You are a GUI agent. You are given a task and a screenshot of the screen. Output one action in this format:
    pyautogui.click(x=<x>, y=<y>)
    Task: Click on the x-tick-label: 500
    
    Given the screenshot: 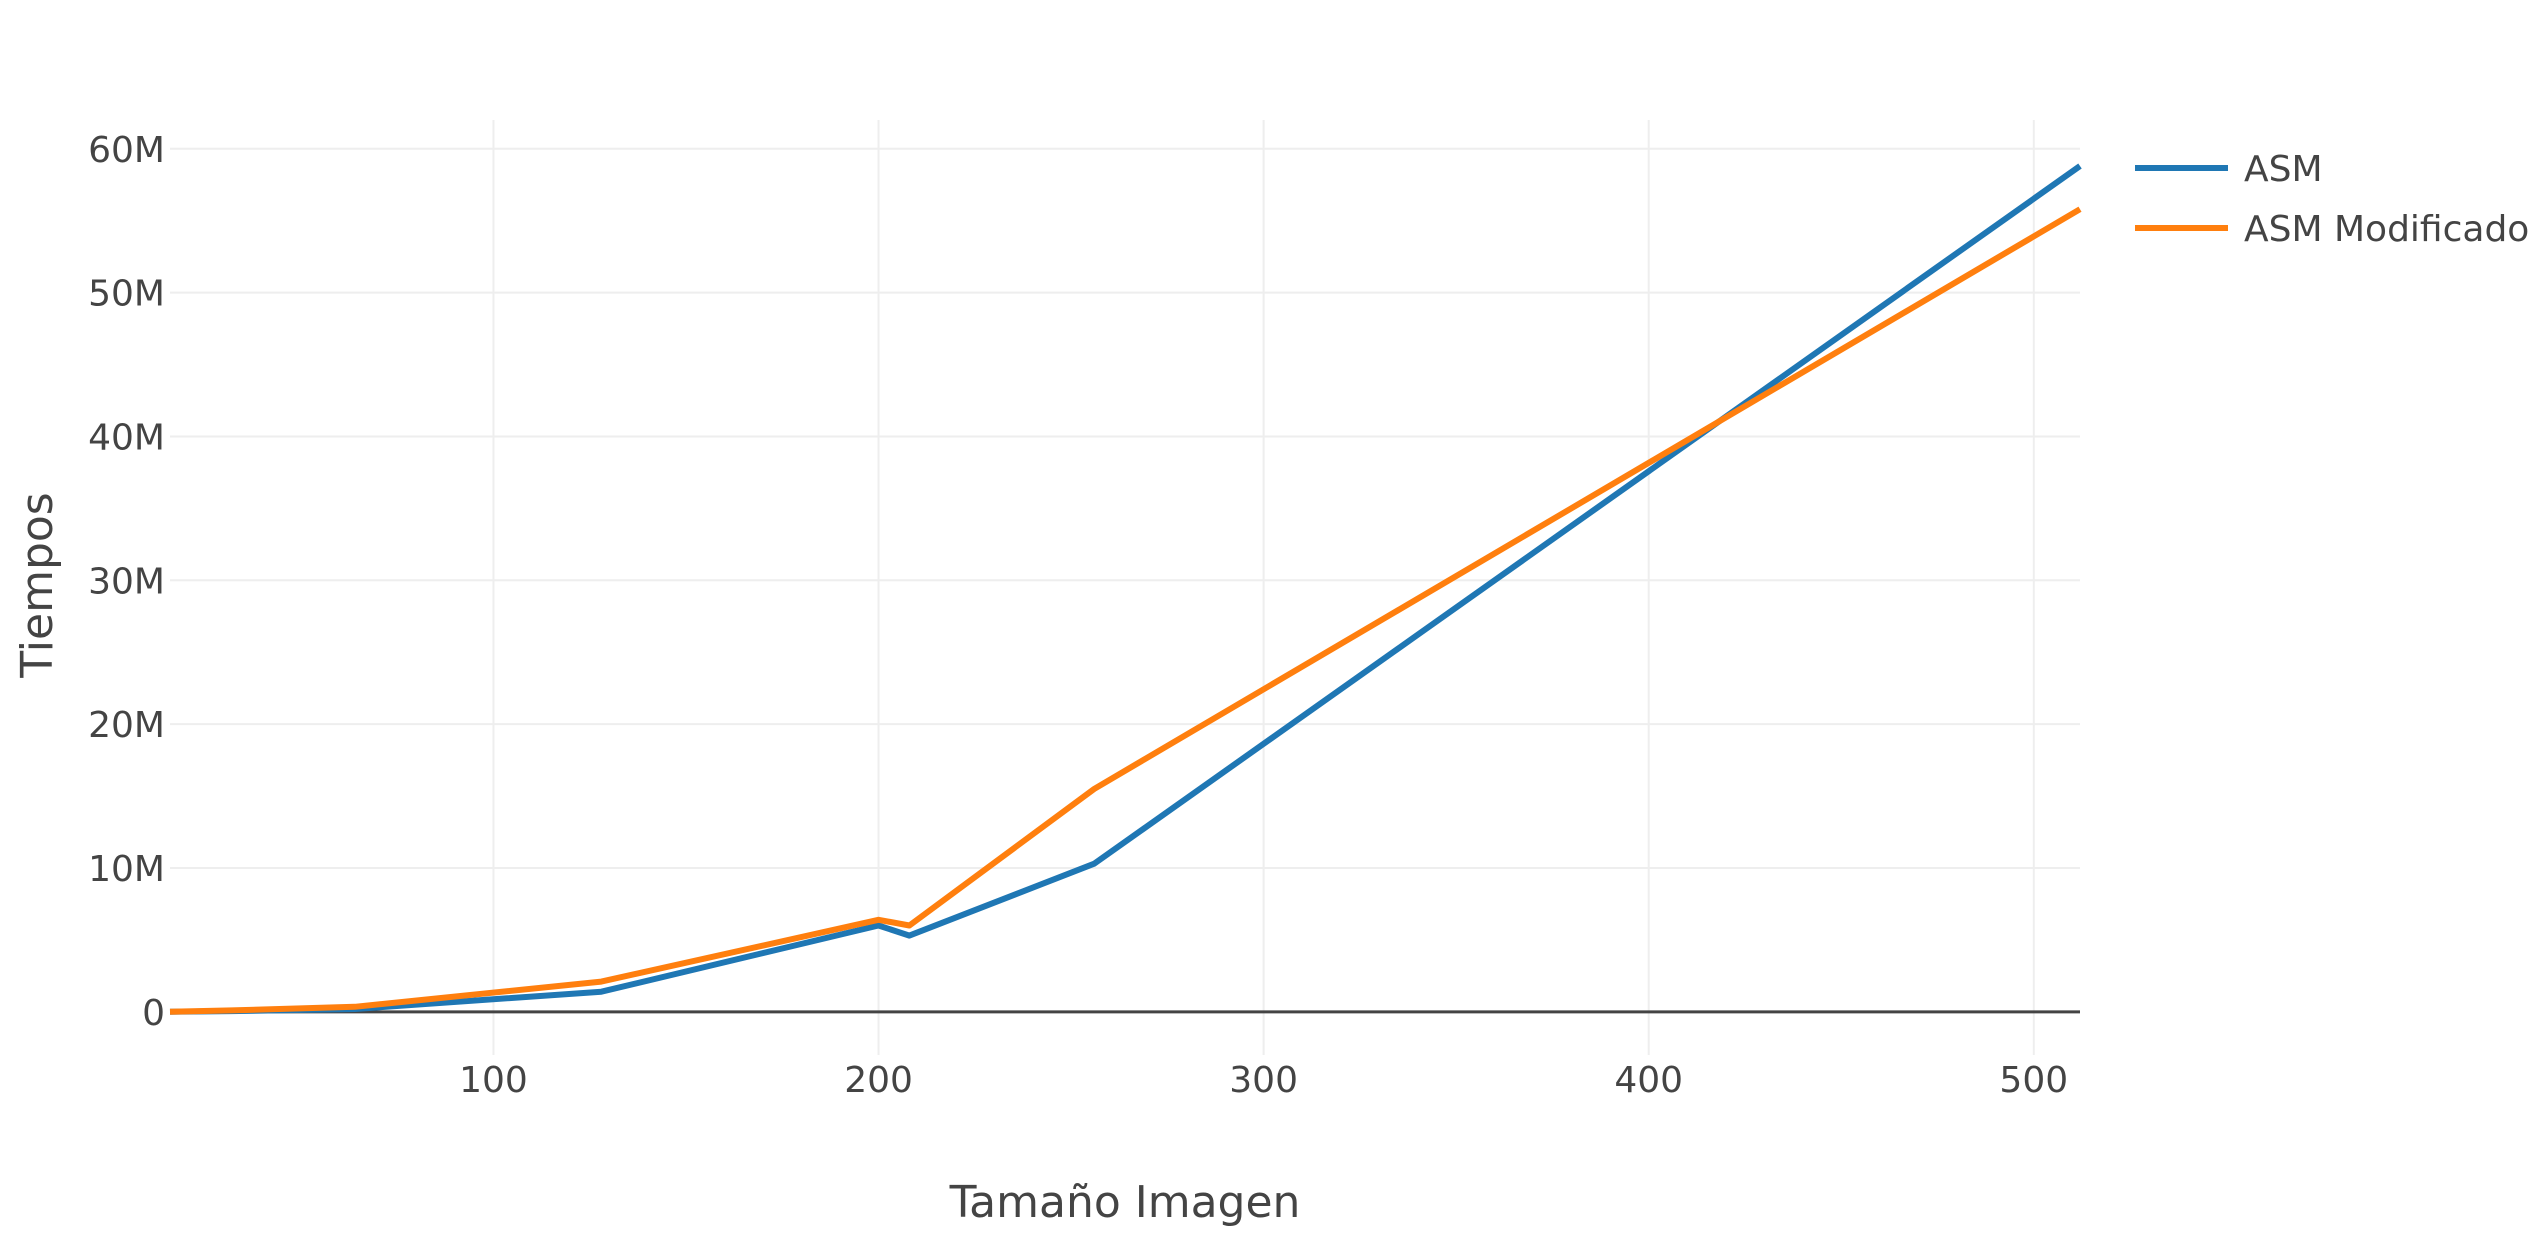 What is the action you would take?
    pyautogui.click(x=2033, y=1080)
    